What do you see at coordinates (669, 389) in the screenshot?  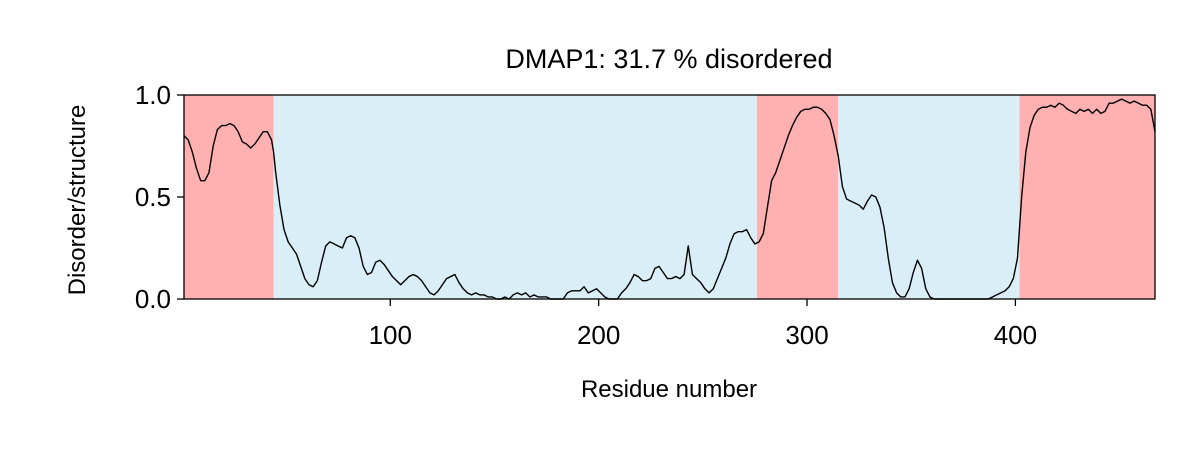 I see `x-axis-label: Residue number` at bounding box center [669, 389].